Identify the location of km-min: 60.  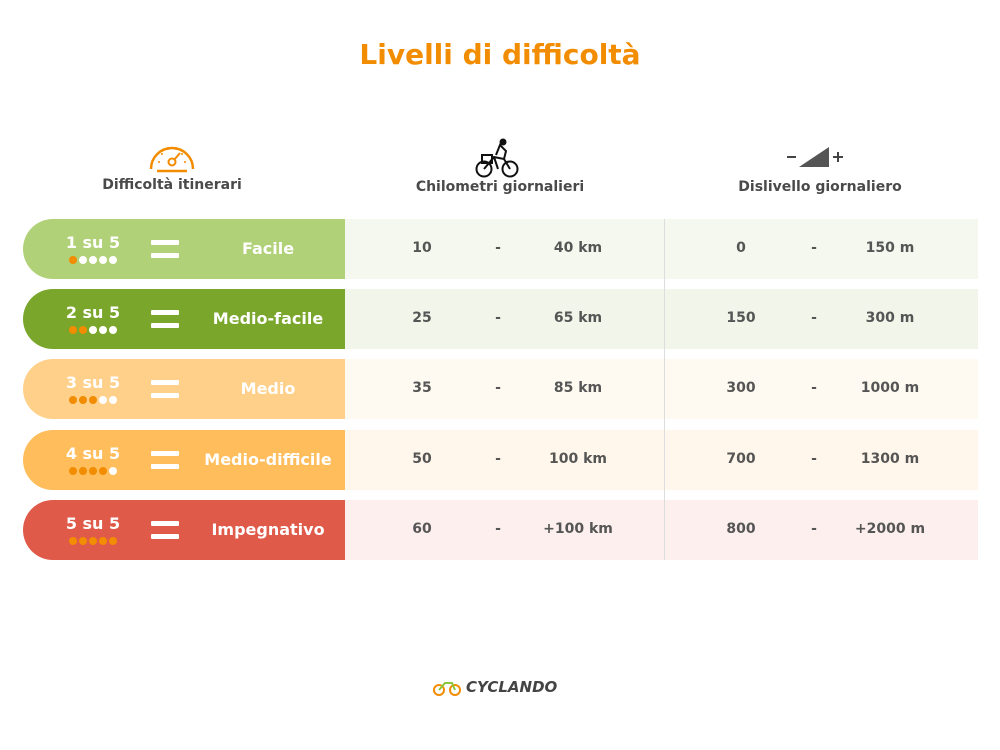
(422, 529).